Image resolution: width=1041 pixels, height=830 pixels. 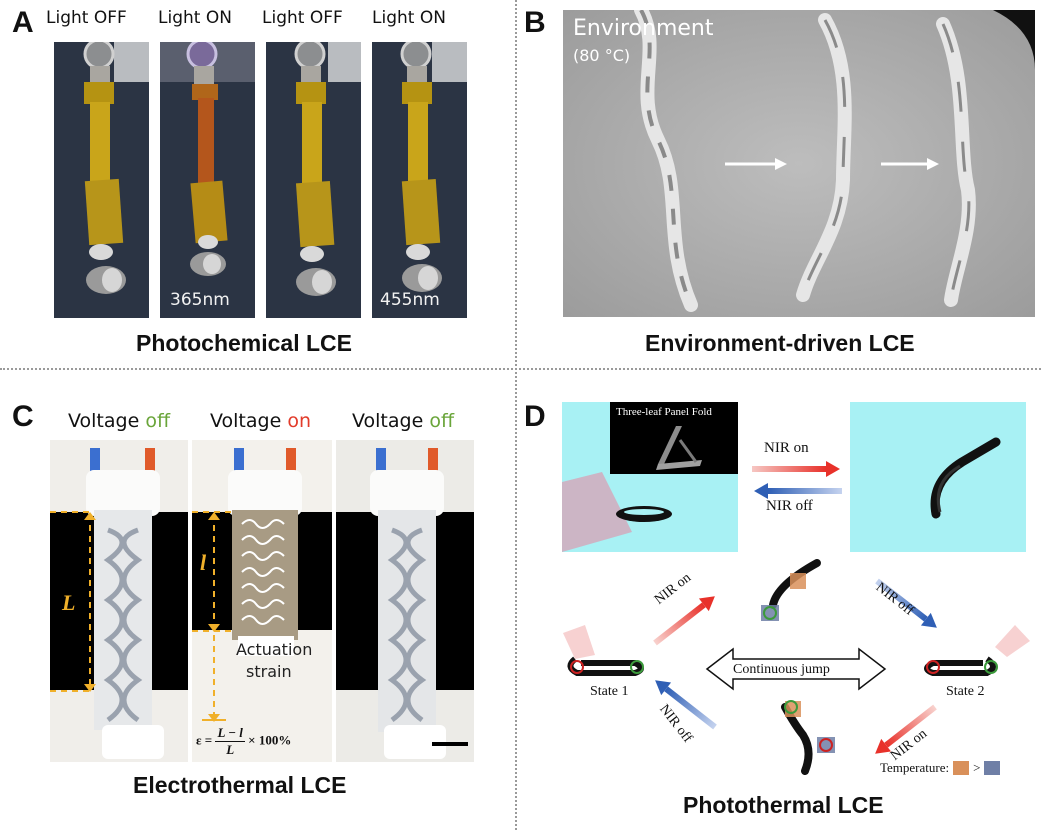 I want to click on temperature-hot-swatch, so click(x=961, y=768).